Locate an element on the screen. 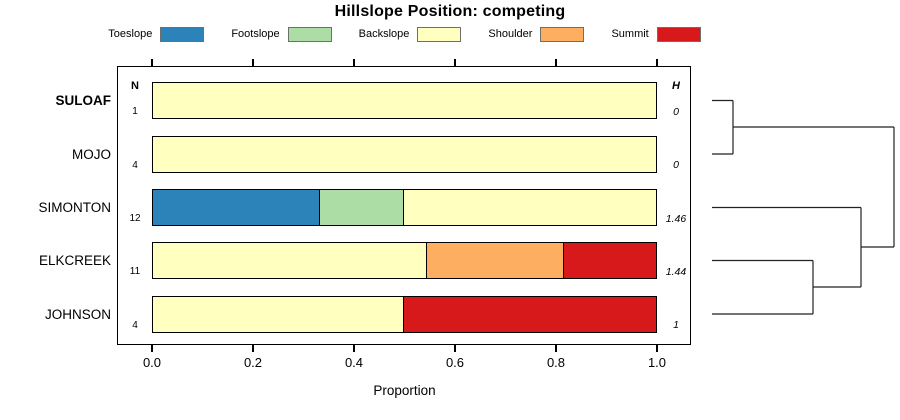  stacked-bar-johnson is located at coordinates (404, 314).